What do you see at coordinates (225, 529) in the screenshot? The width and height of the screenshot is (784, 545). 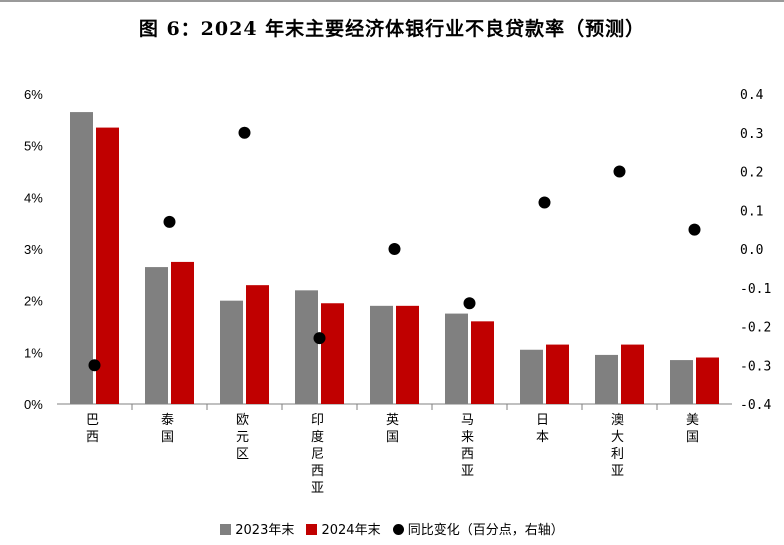 I see `legend-swatch-2023` at bounding box center [225, 529].